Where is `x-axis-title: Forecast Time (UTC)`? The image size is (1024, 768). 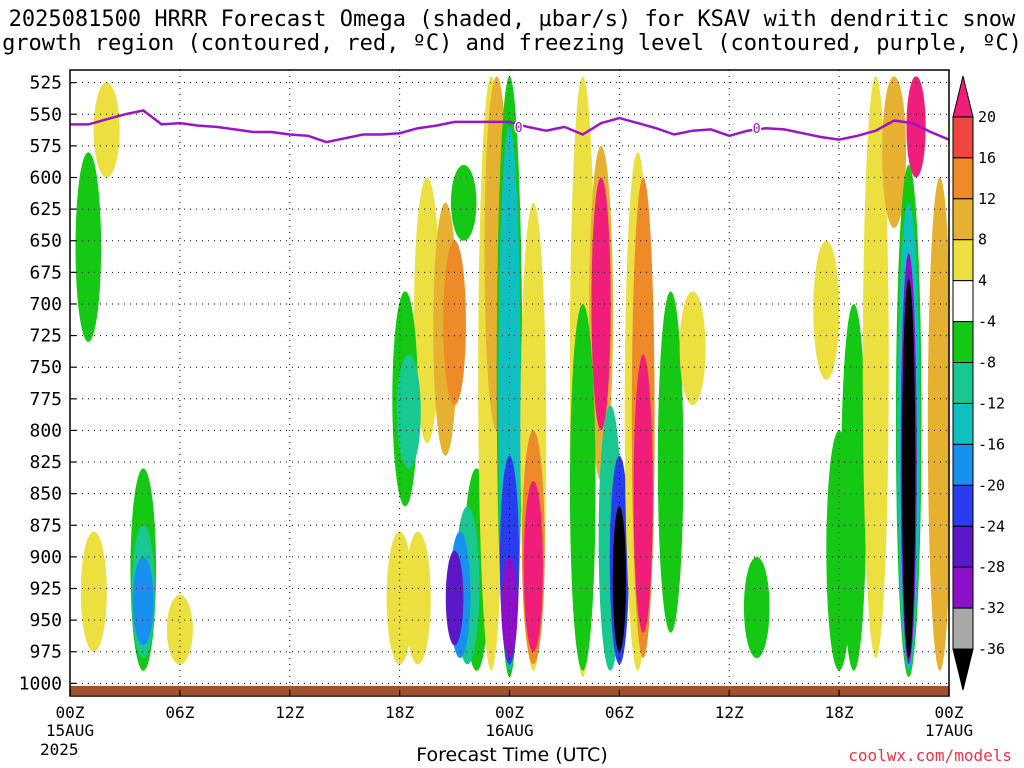 x-axis-title: Forecast Time (UTC) is located at coordinates (512, 755).